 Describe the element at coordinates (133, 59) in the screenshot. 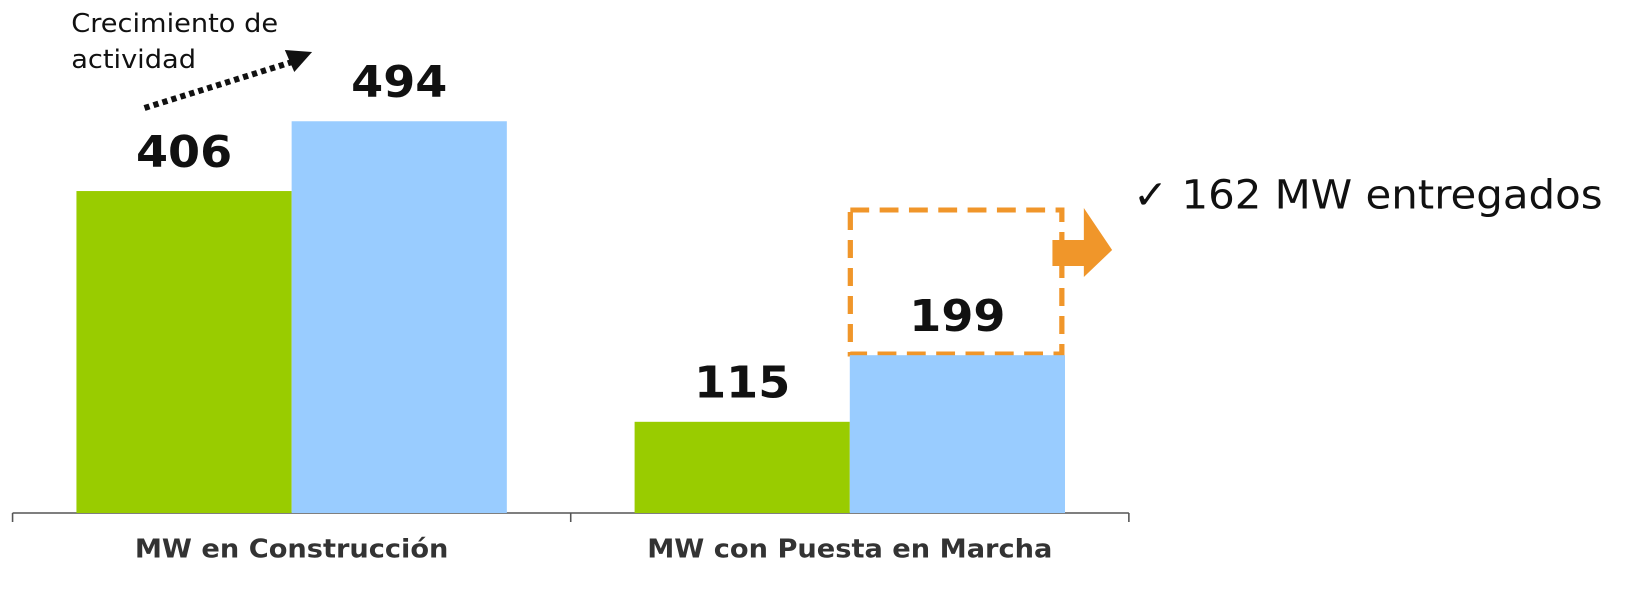

I see `growth-note-line: actividad` at that location.